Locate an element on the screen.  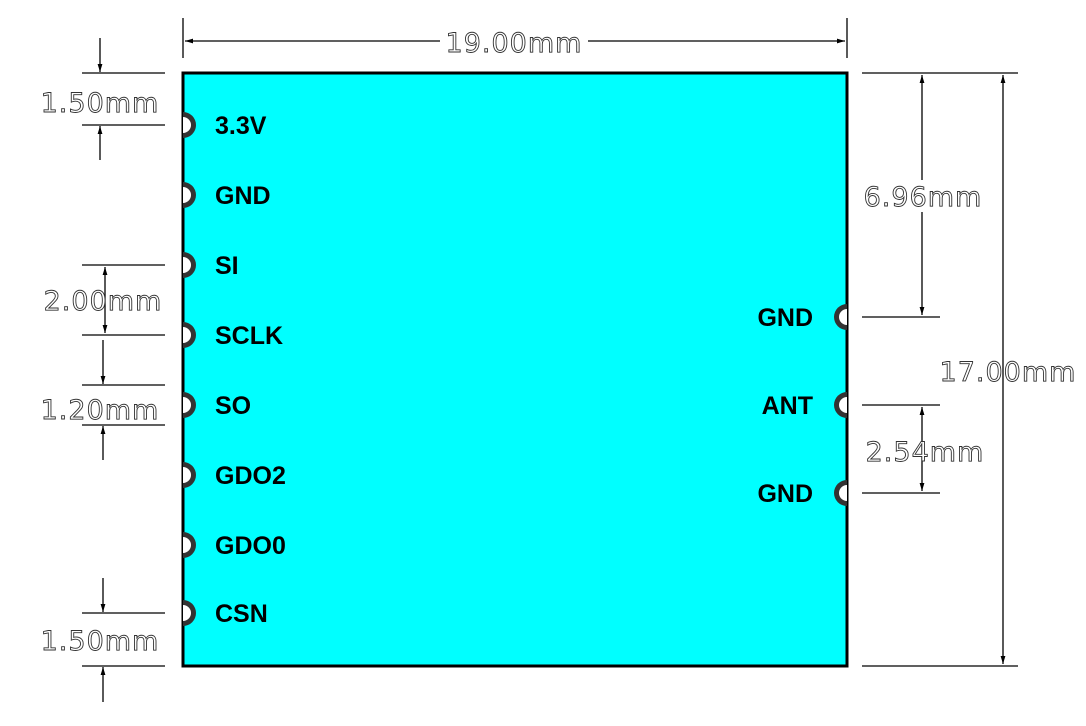
pin-left-6: GDO0 is located at coordinates (234, 546).